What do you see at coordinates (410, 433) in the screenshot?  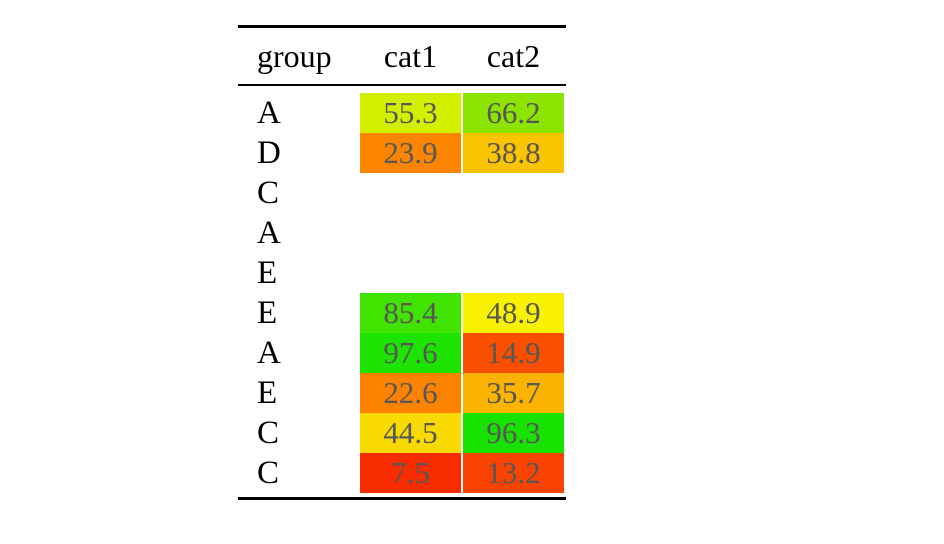 I see `cat1-cell: 44.5` at bounding box center [410, 433].